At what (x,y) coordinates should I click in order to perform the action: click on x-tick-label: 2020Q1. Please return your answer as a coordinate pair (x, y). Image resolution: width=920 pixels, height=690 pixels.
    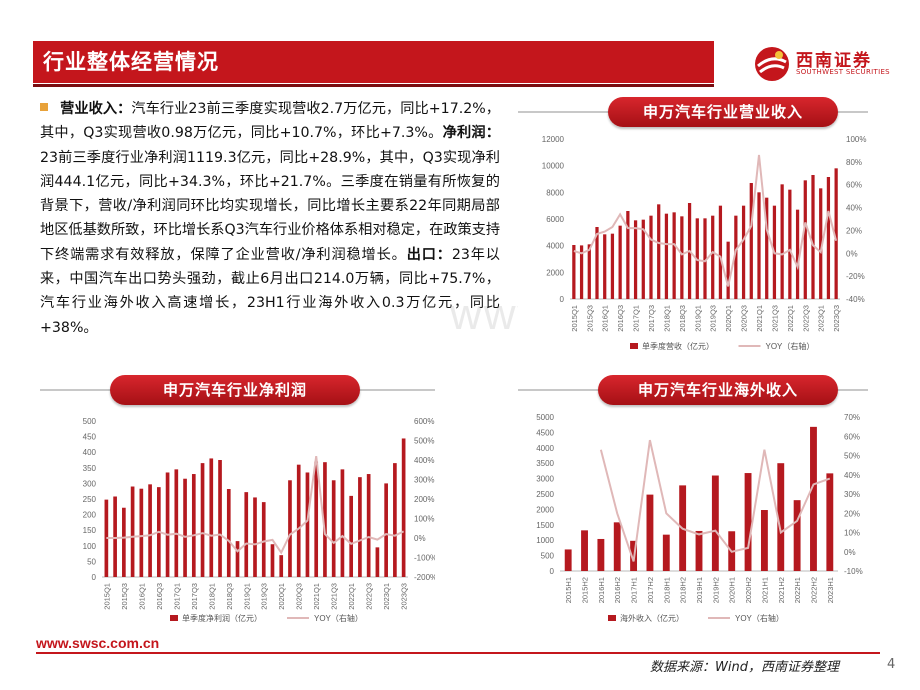
    Looking at the image, I should click on (728, 318).